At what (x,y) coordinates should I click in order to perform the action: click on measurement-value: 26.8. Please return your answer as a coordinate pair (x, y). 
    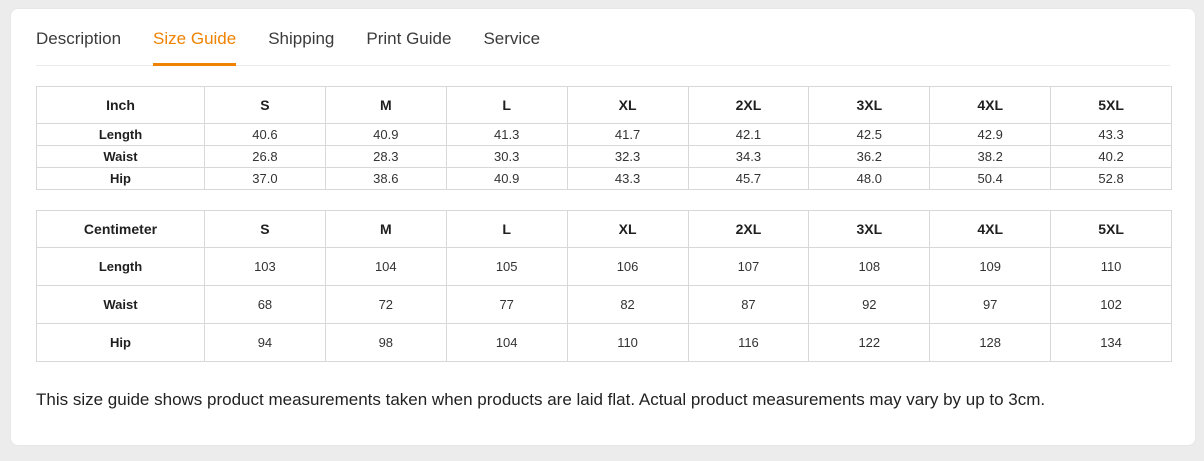
    Looking at the image, I should click on (265, 156).